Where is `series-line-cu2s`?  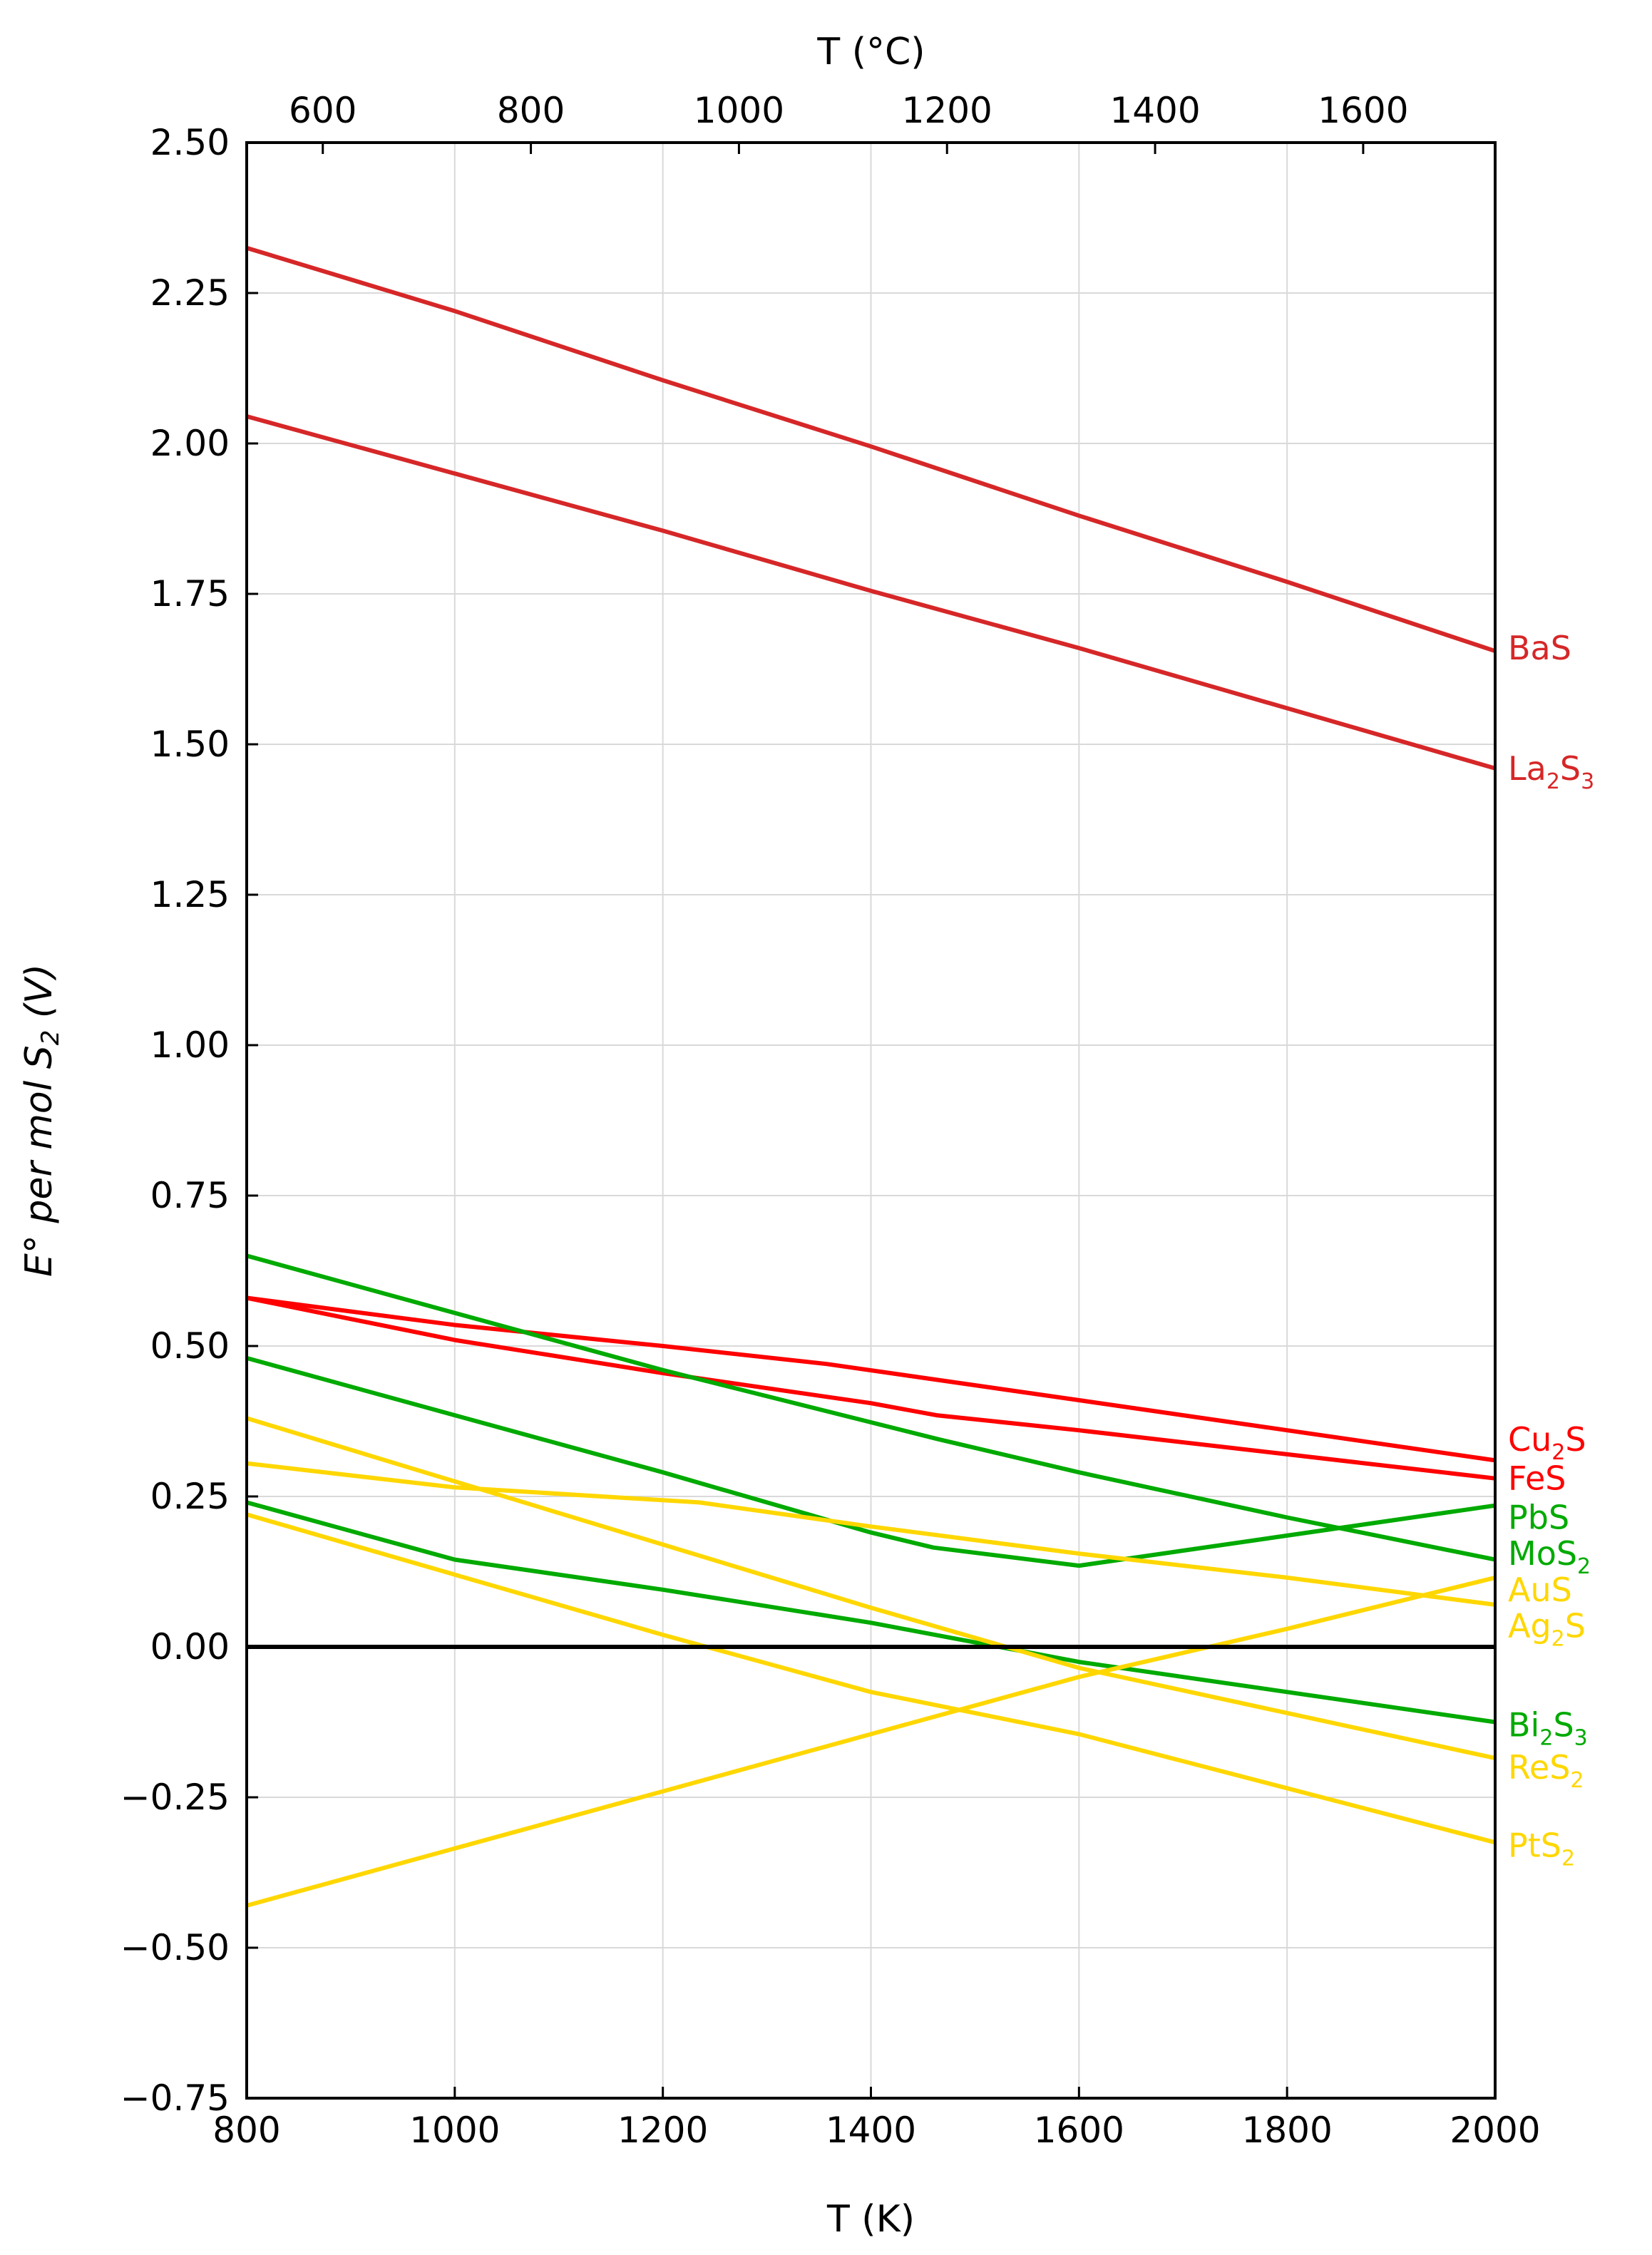
series-line-cu2s is located at coordinates (871, 1379).